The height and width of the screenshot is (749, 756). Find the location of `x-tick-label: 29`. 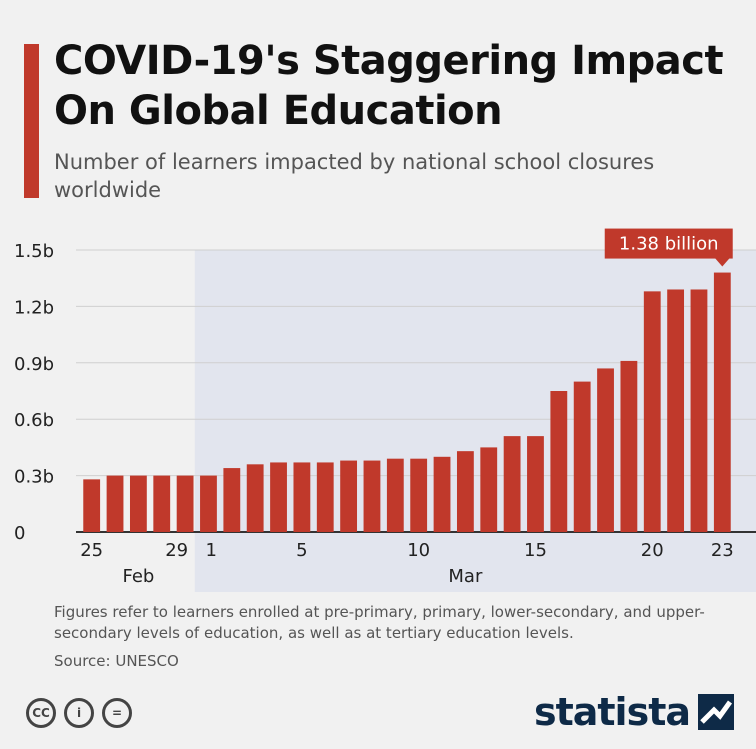

x-tick-label: 29 is located at coordinates (176, 550).